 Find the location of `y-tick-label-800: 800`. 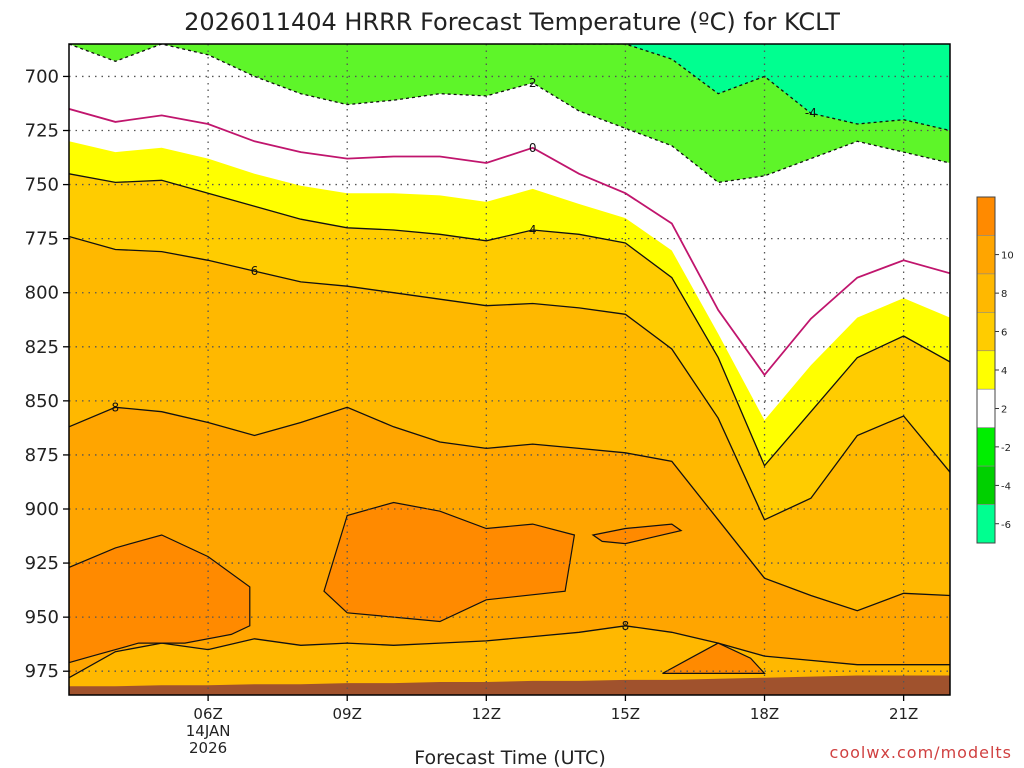

y-tick-label-800: 800 is located at coordinates (42, 293).